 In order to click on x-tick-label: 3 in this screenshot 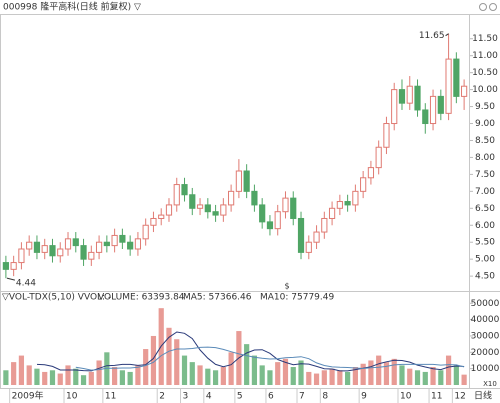, I will do `click(186, 397)`.